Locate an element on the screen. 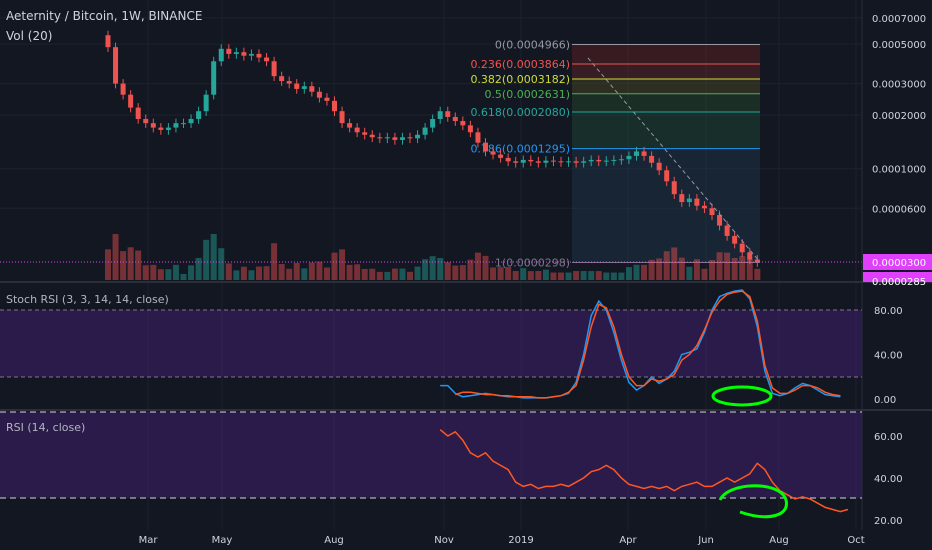 The height and width of the screenshot is (550, 932). trend-line is located at coordinates (674, 160).